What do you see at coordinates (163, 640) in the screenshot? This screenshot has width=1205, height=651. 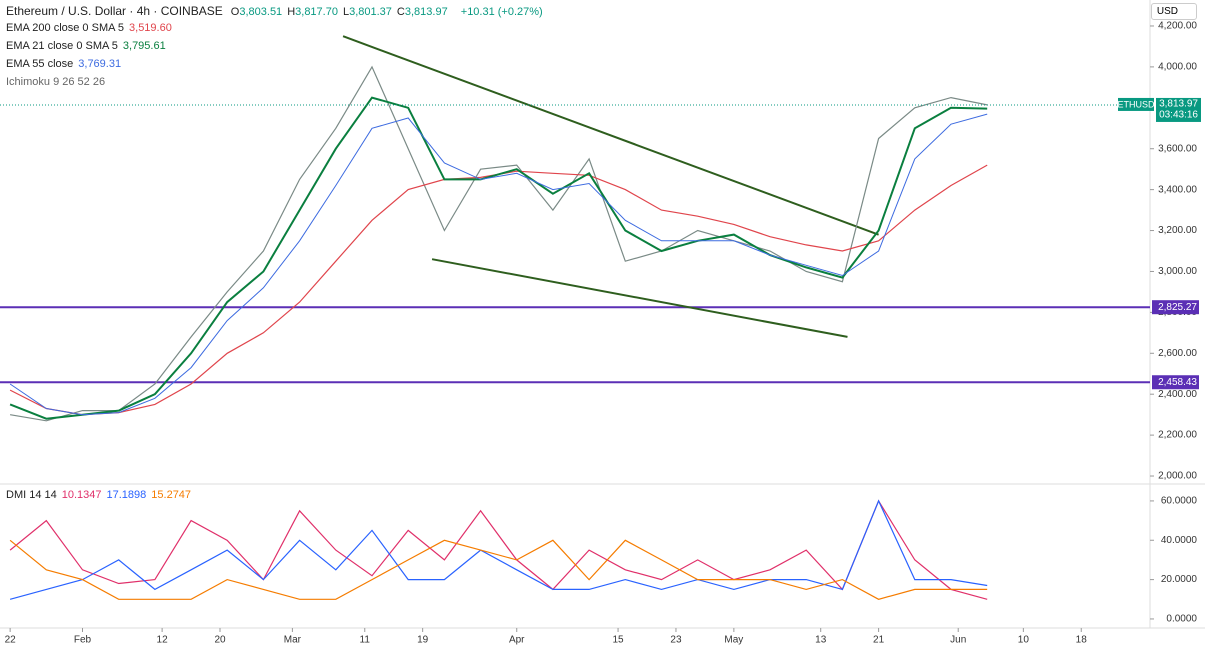 I see `x-tick-label: 12` at bounding box center [163, 640].